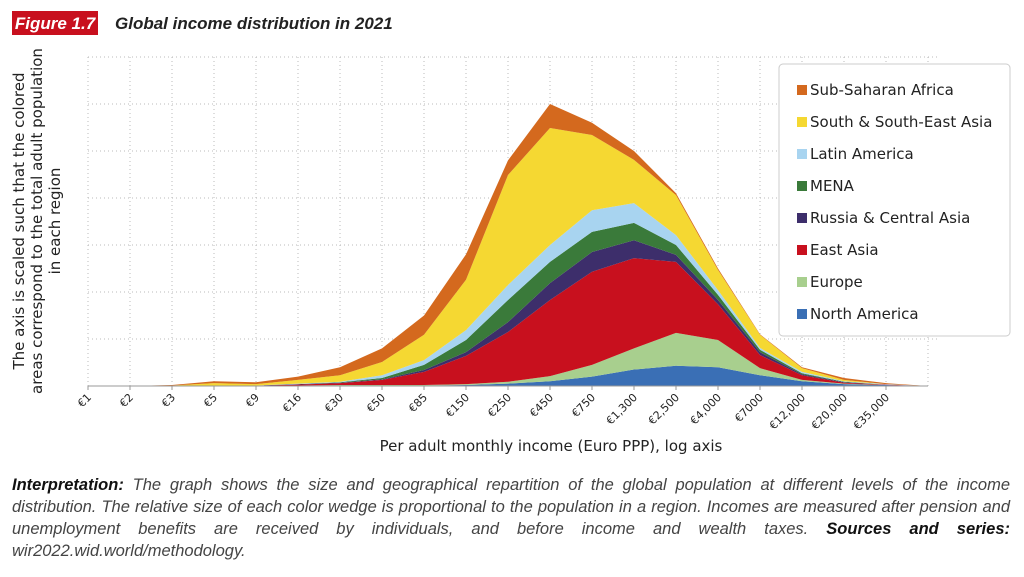 The height and width of the screenshot is (577, 1024). I want to click on legend-label: Latin America, so click(862, 154).